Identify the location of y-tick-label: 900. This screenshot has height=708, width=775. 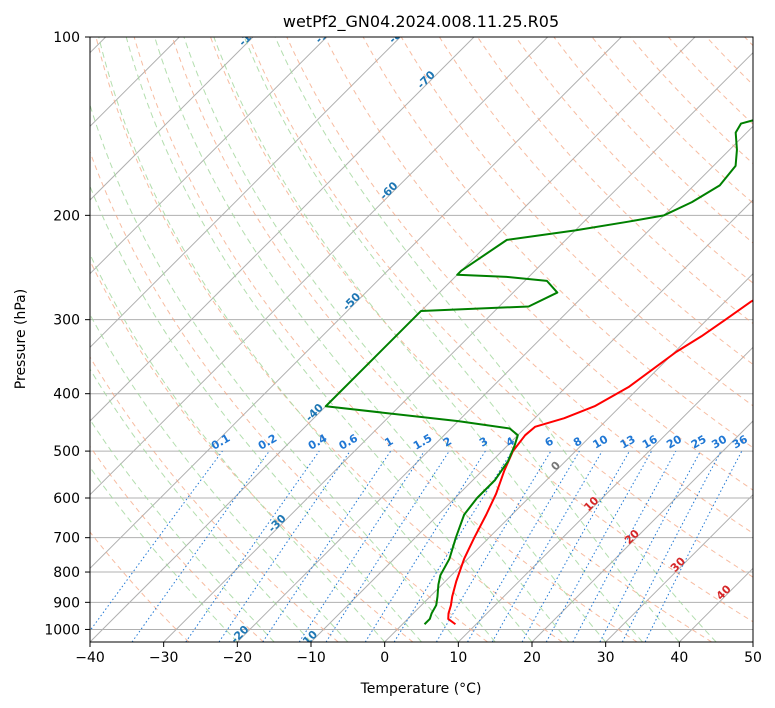
(66, 603).